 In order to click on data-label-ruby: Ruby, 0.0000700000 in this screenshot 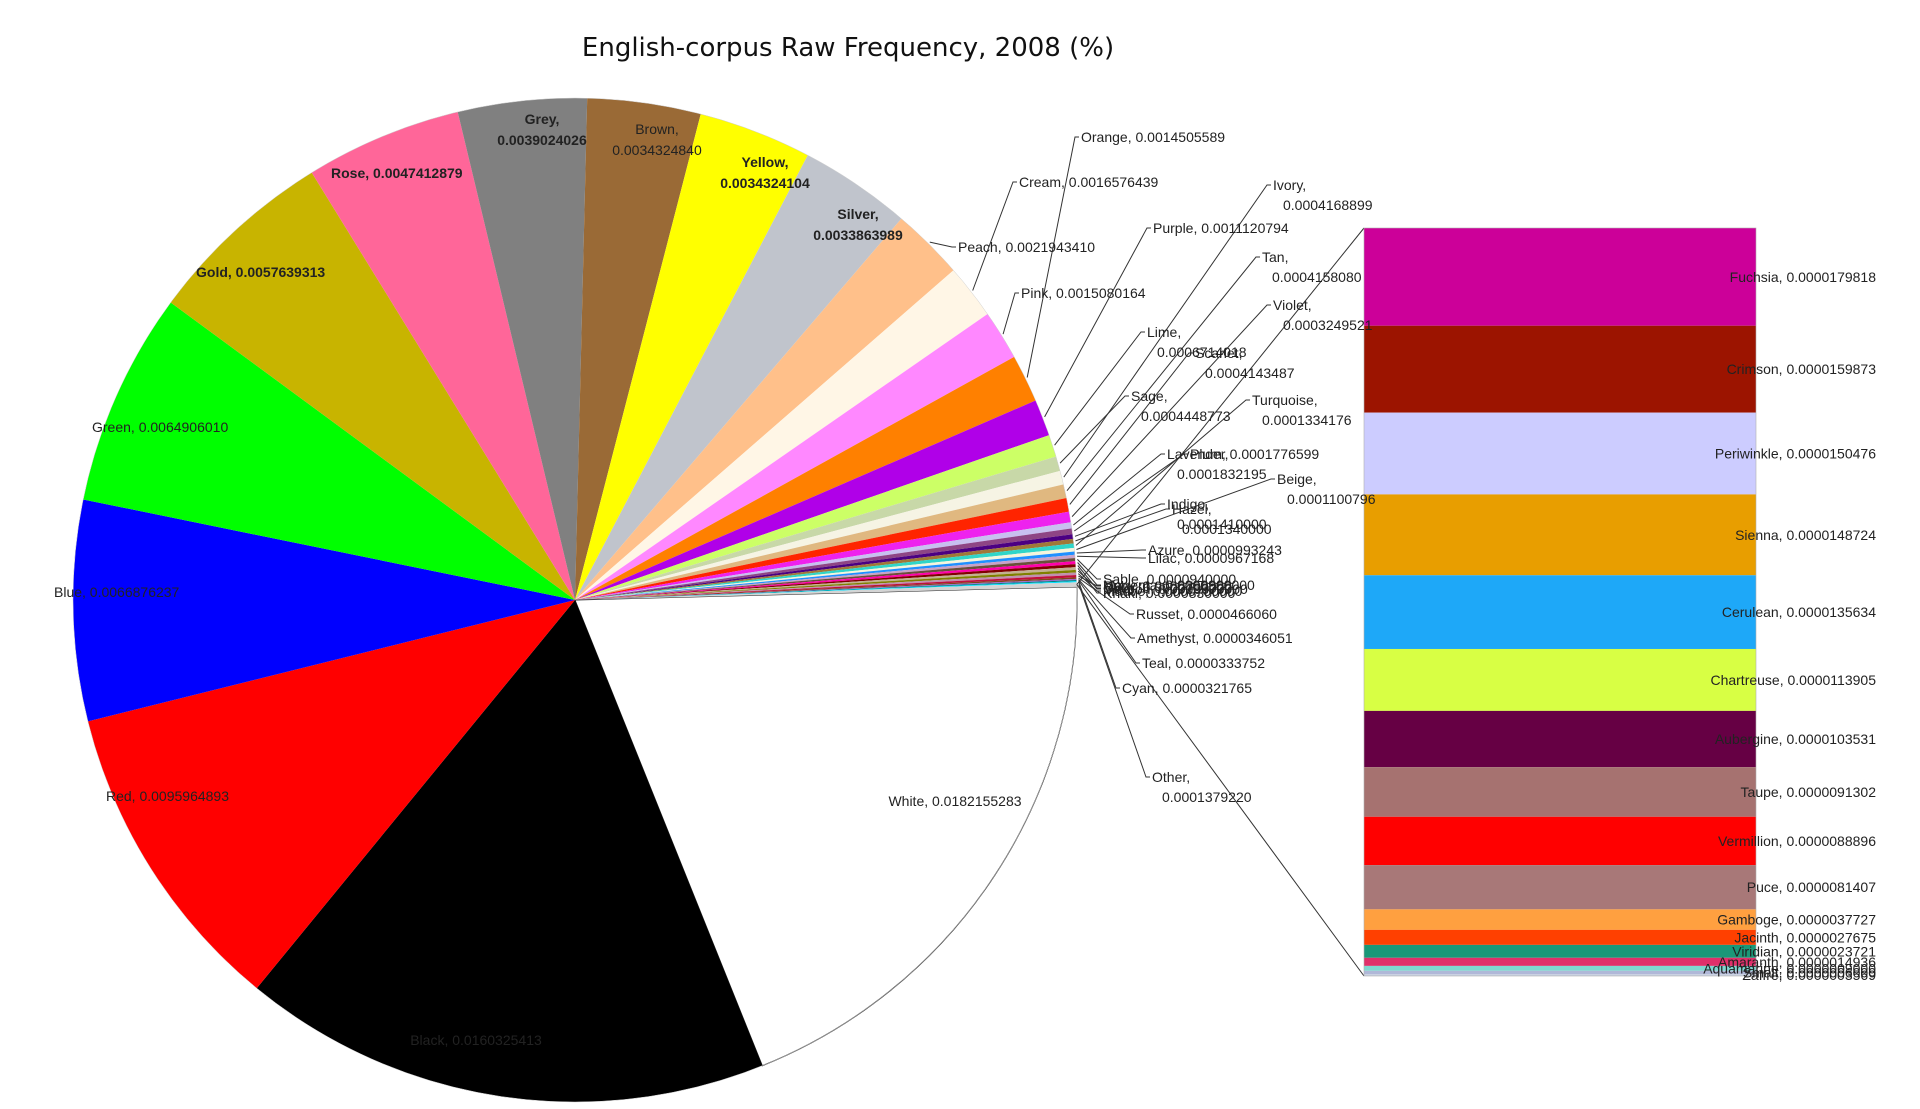, I will do `click(1167, 586)`.